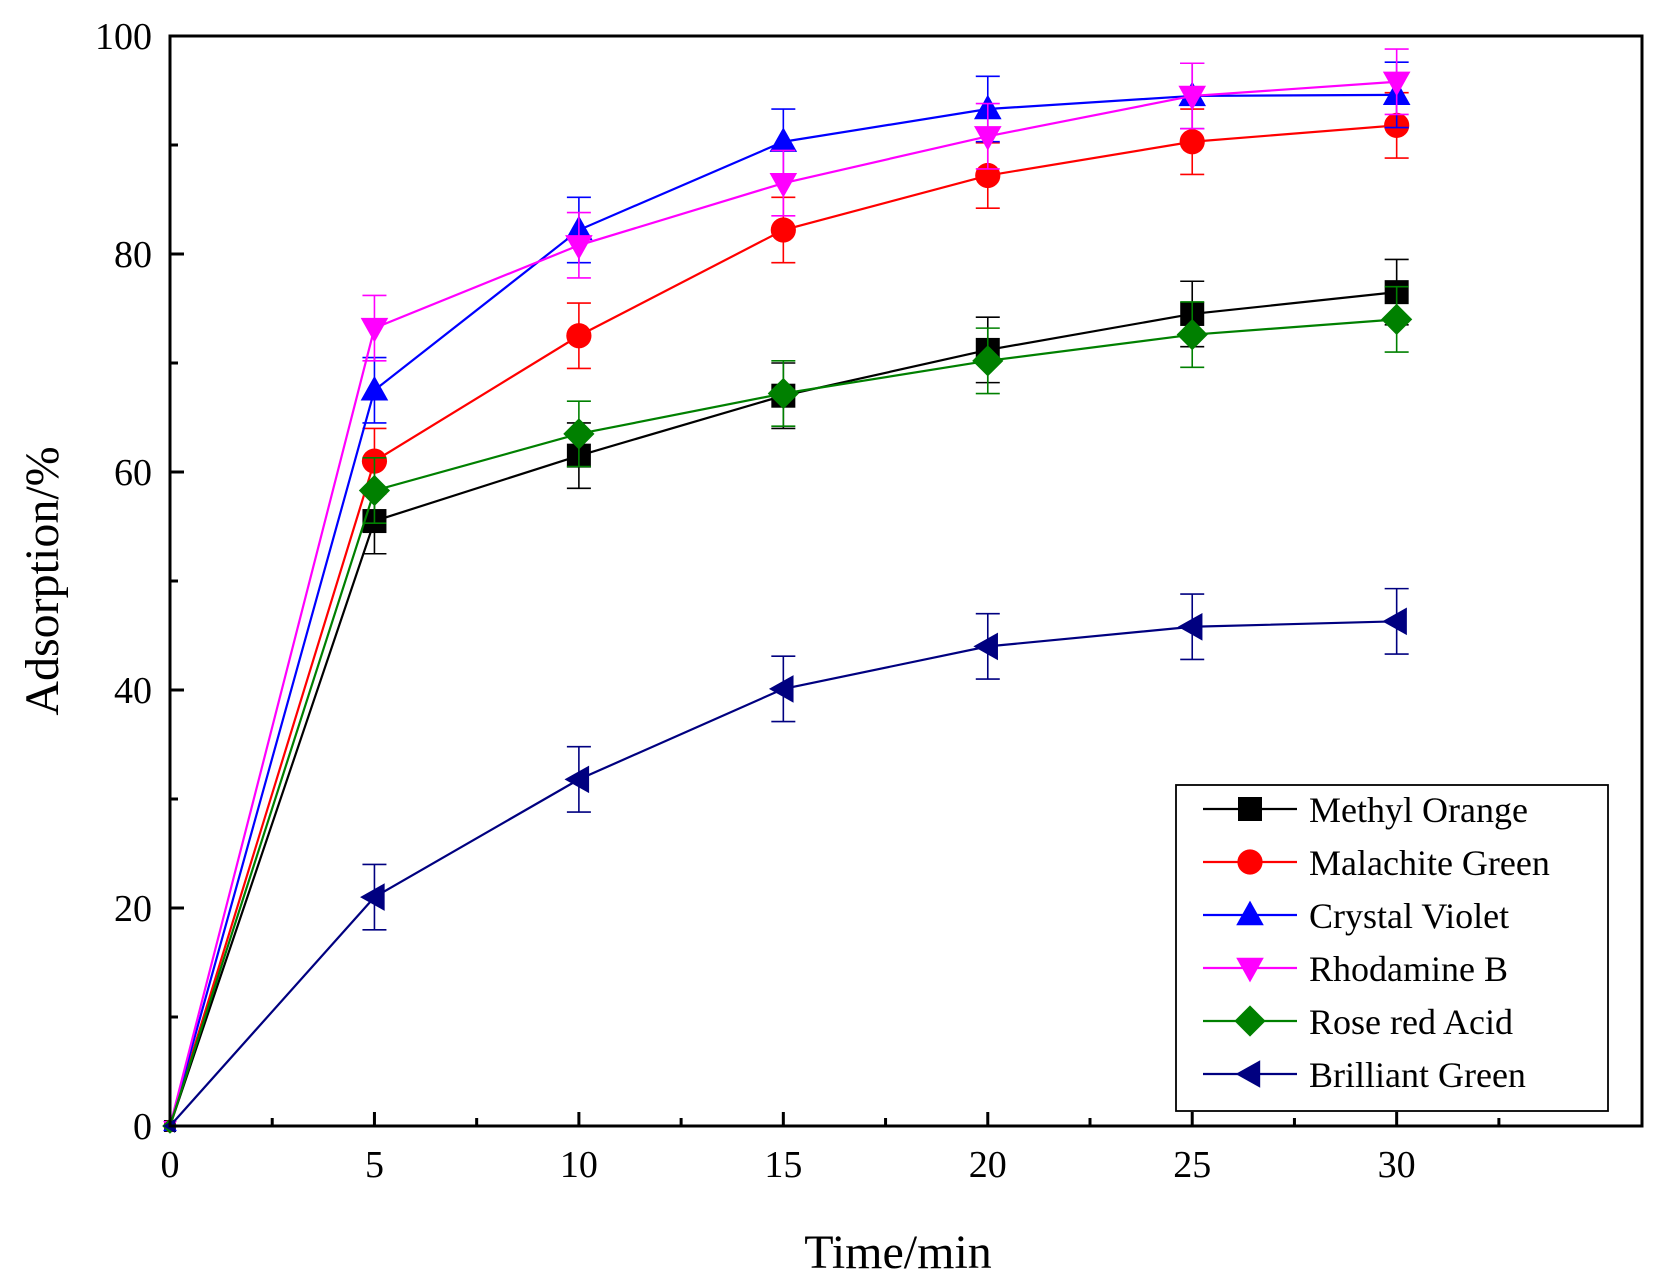 The width and height of the screenshot is (1658, 1279). I want to click on x-tick-label: 10, so click(579, 1165).